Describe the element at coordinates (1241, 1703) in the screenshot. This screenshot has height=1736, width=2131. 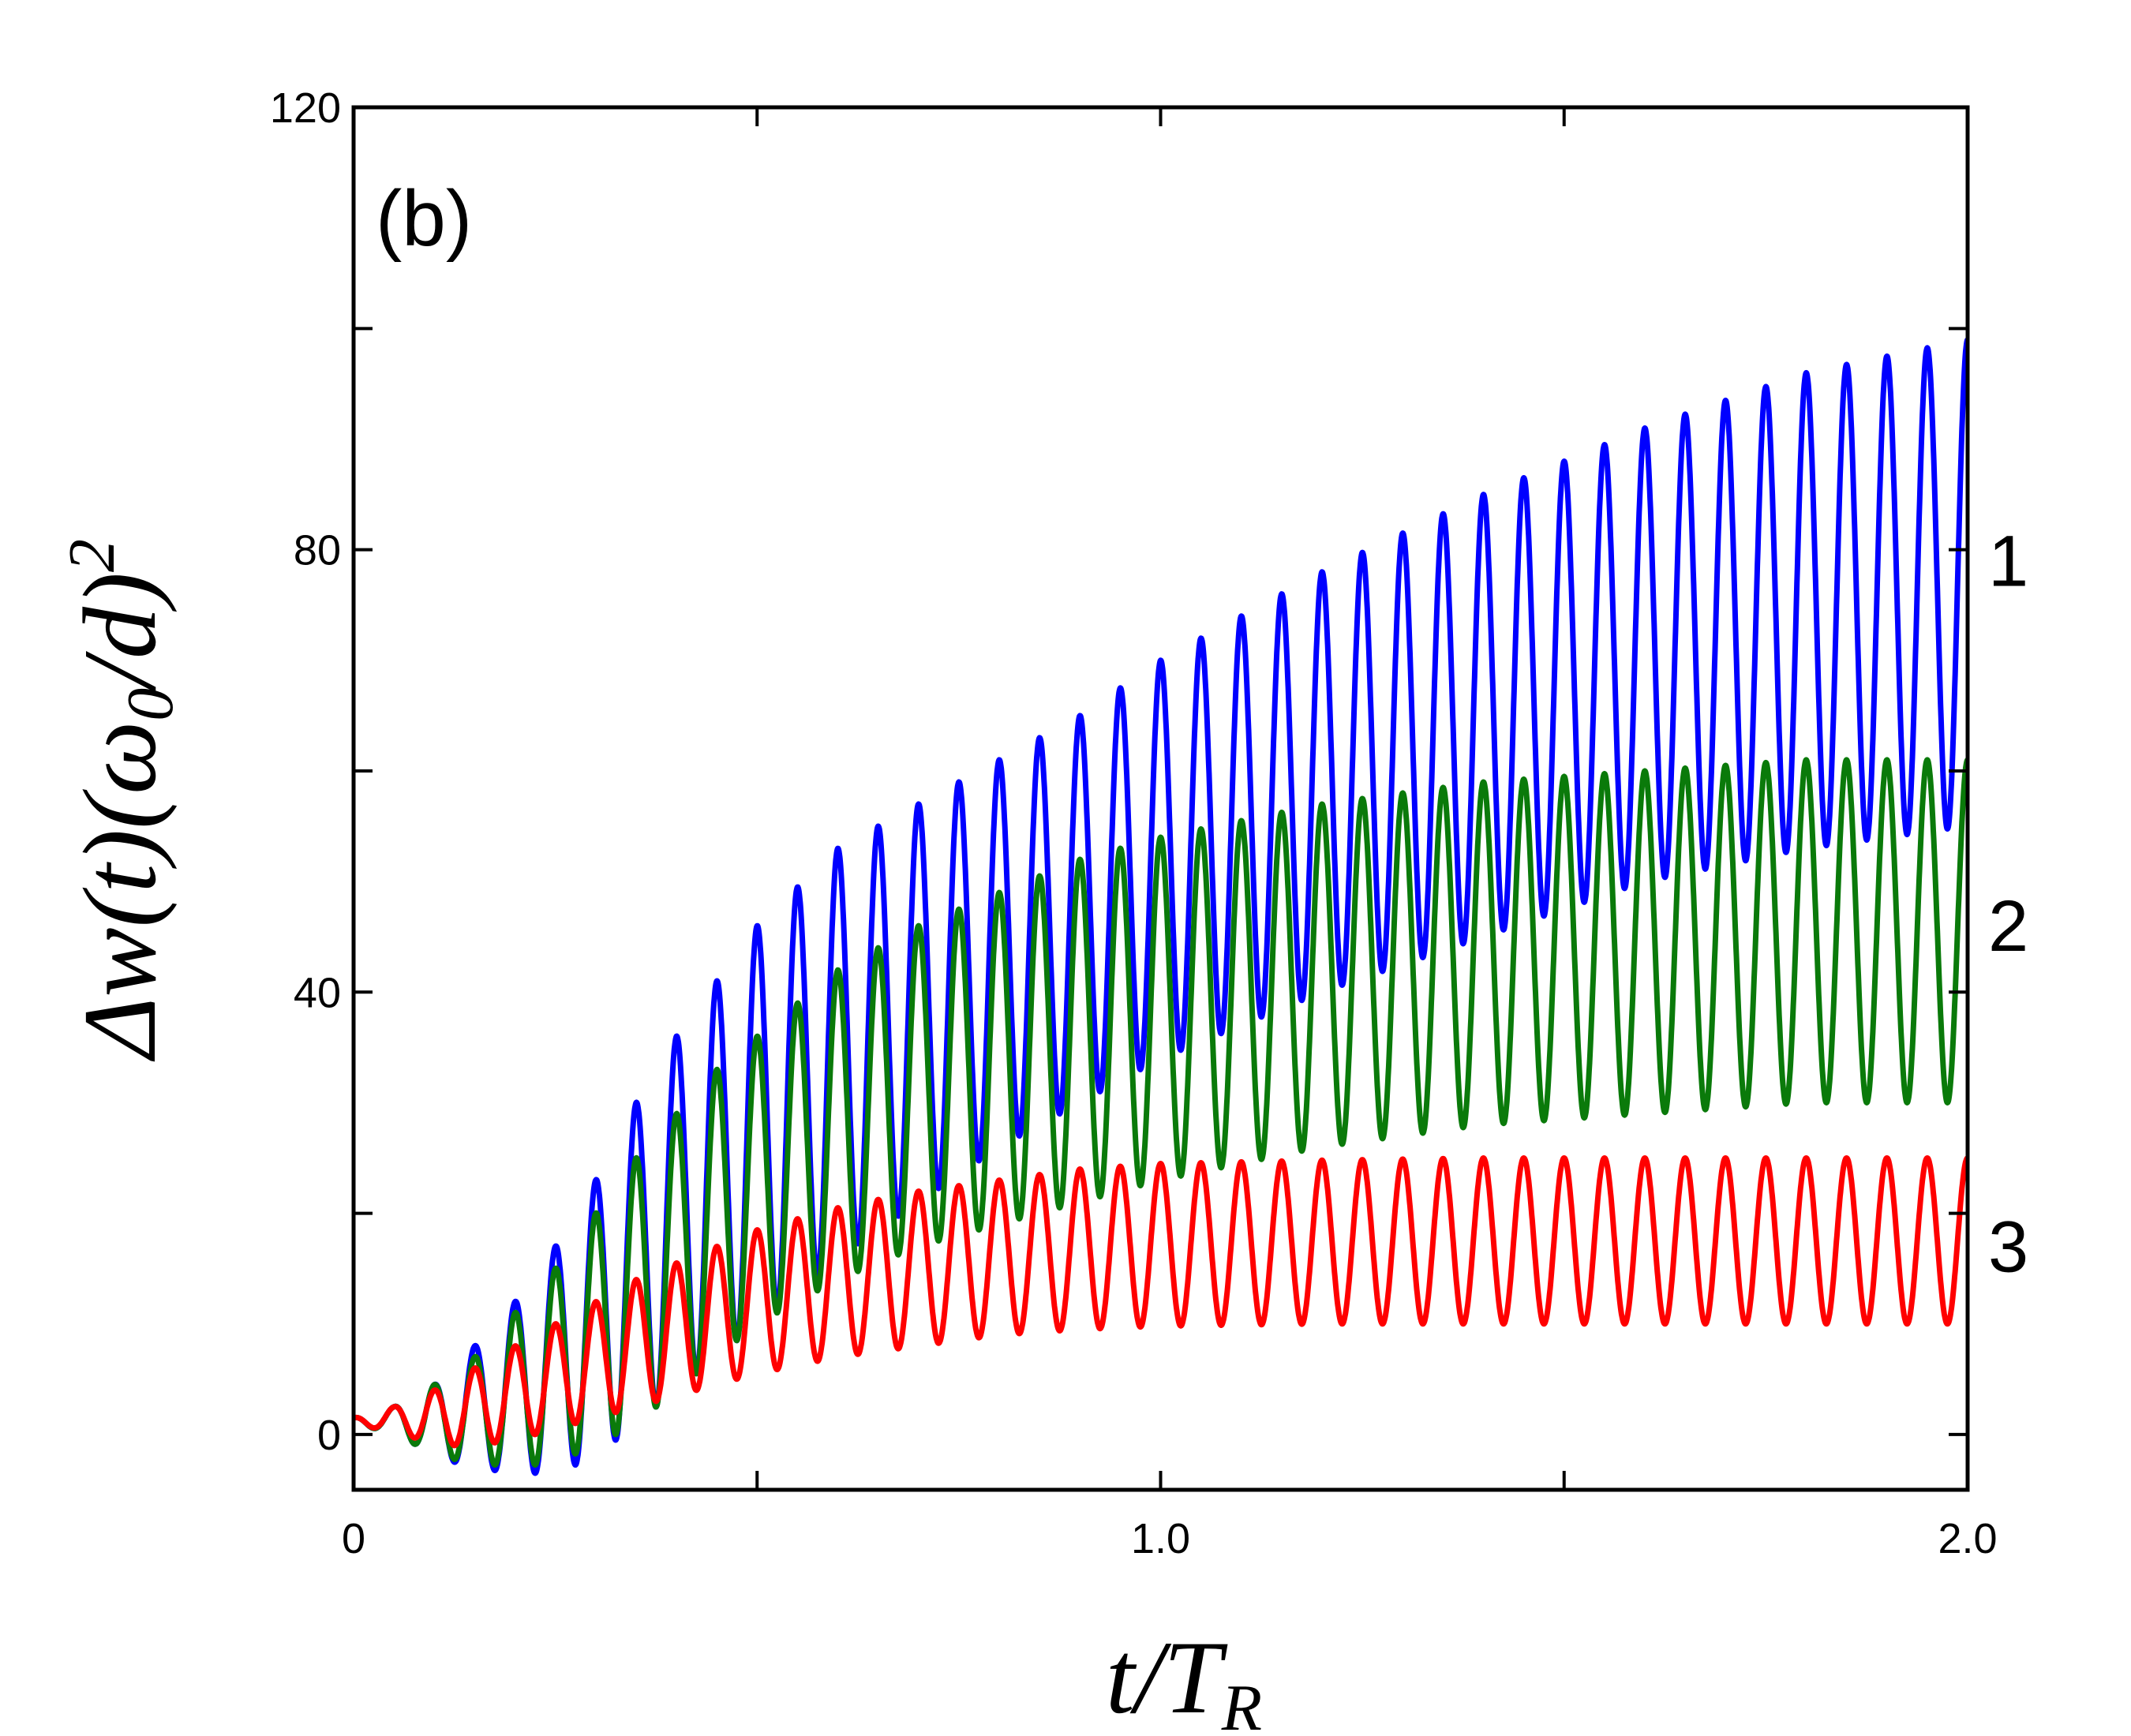
I see `x-axis-title-subscript: R` at that location.